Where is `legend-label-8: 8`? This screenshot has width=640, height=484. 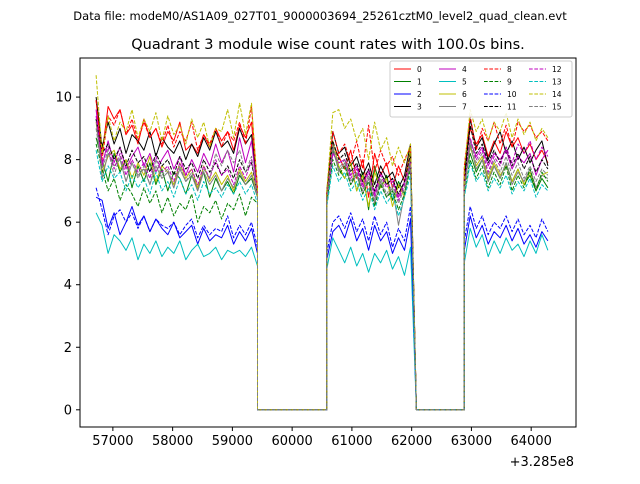 legend-label-8: 8 is located at coordinates (509, 69).